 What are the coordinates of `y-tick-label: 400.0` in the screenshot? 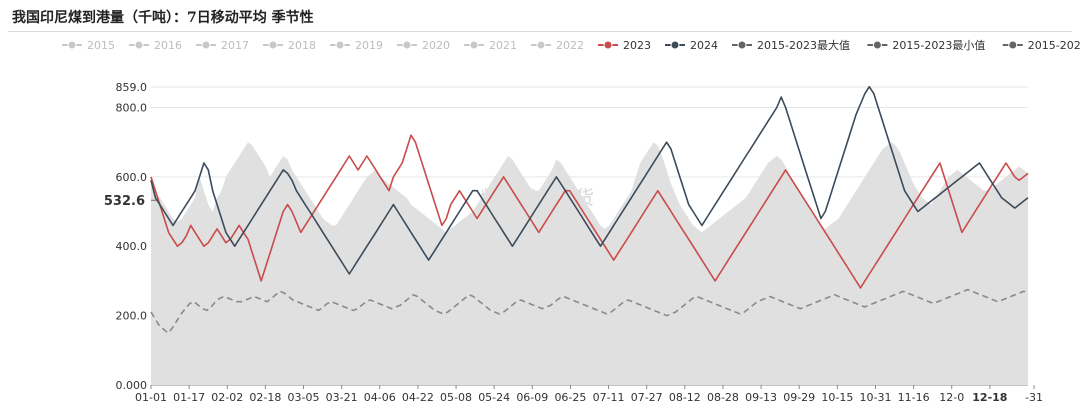 It's located at (132, 246).